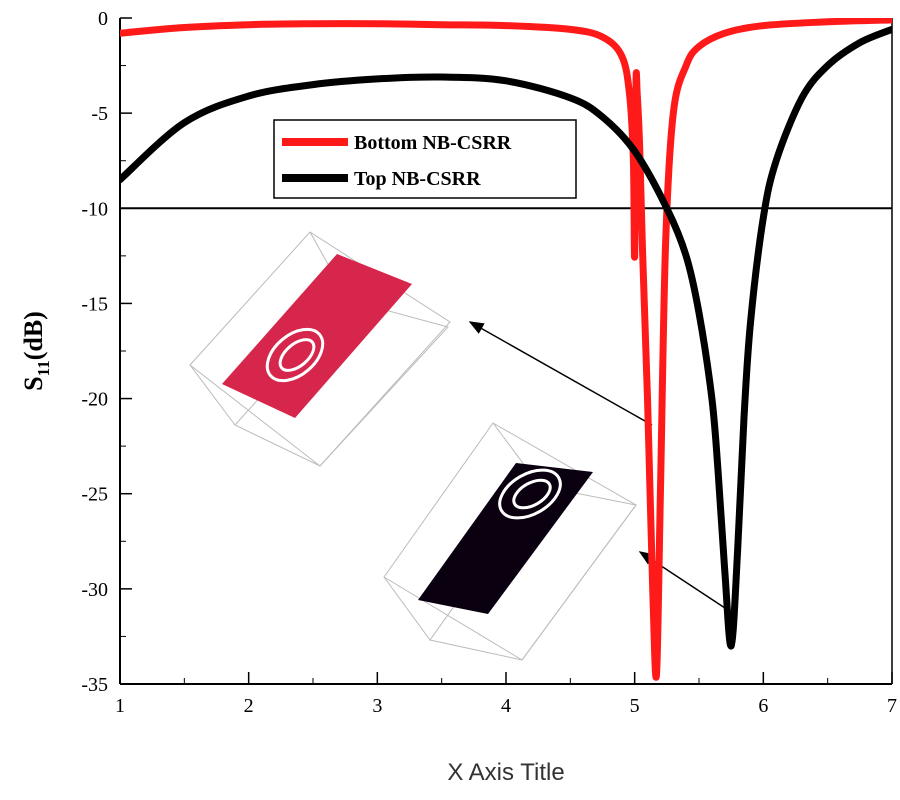  Describe the element at coordinates (94, 495) in the screenshot. I see `y-tick-label: -25` at that location.